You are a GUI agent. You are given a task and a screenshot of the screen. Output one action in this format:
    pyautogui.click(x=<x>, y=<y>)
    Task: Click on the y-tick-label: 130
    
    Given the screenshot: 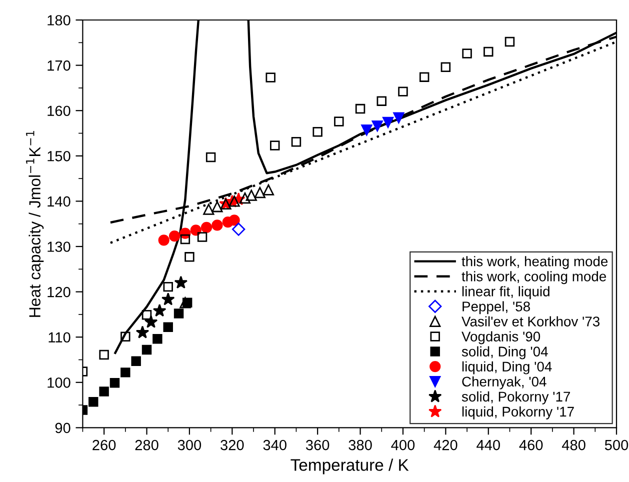 What is the action you would take?
    pyautogui.click(x=59, y=247)
    